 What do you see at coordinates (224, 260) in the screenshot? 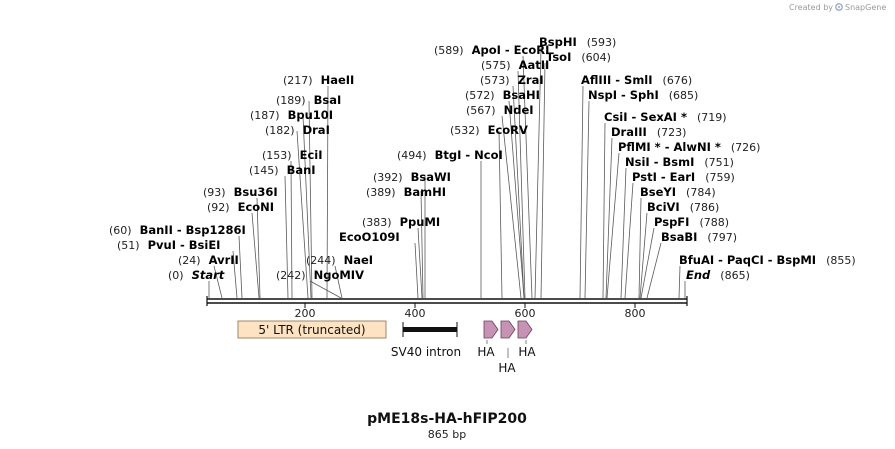
I see `site-enzyme-name: AvrII` at bounding box center [224, 260].